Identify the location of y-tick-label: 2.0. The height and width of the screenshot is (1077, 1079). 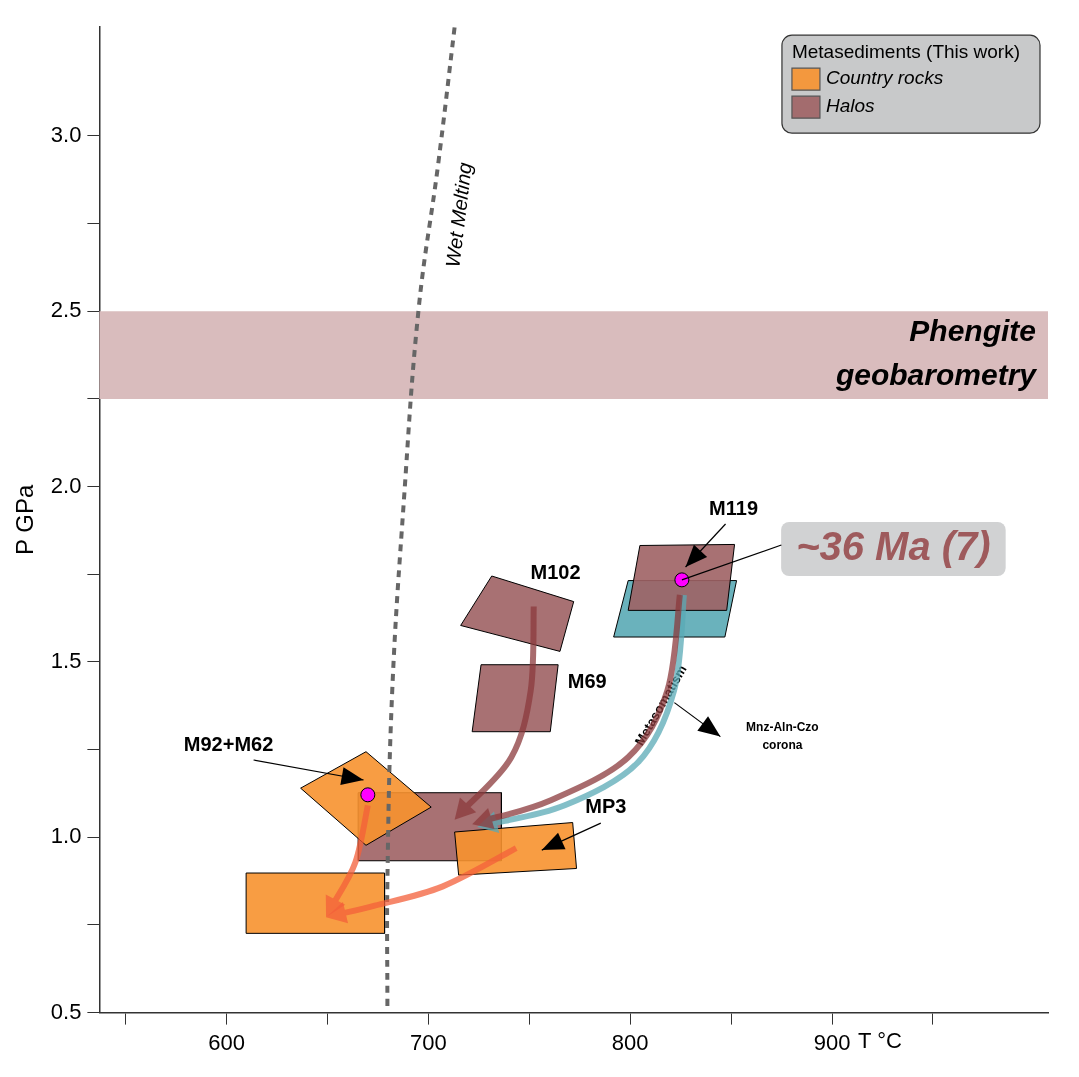
(66, 485).